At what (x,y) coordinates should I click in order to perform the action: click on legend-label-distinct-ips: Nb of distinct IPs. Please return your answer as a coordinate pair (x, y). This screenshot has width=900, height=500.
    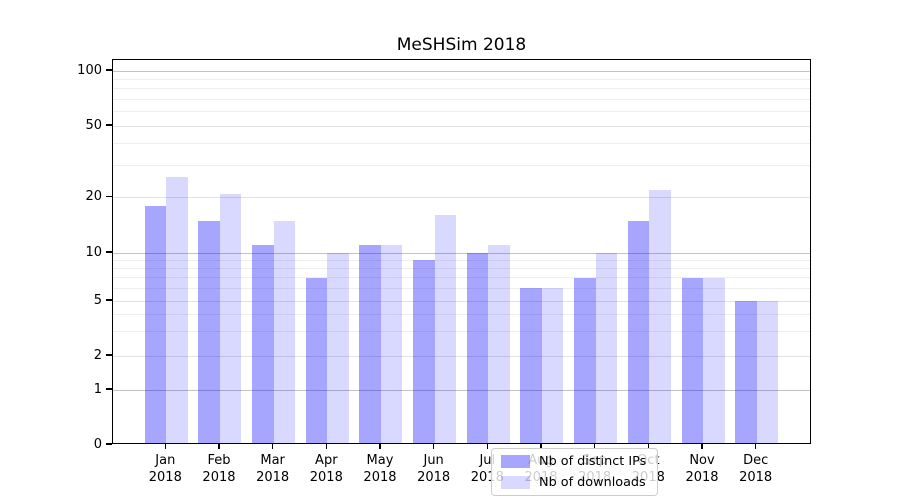
    Looking at the image, I should click on (593, 461).